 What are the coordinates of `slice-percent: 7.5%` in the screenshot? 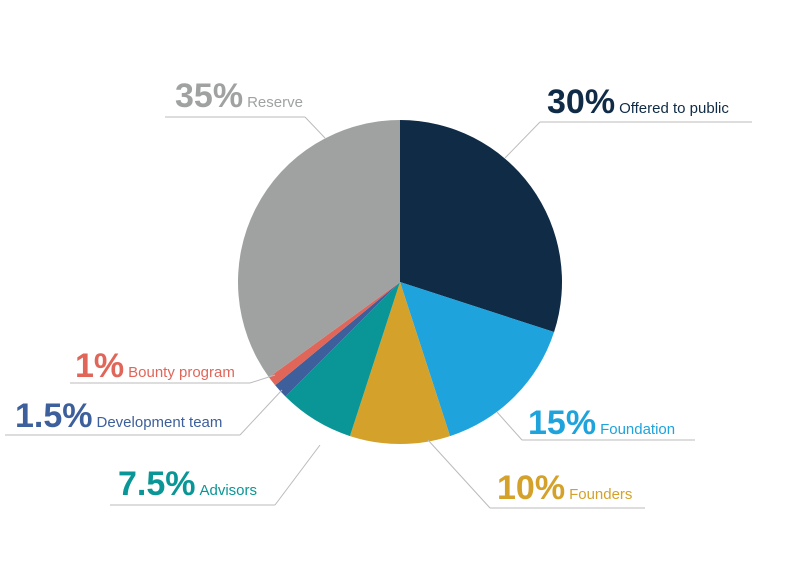 It's located at (157, 484).